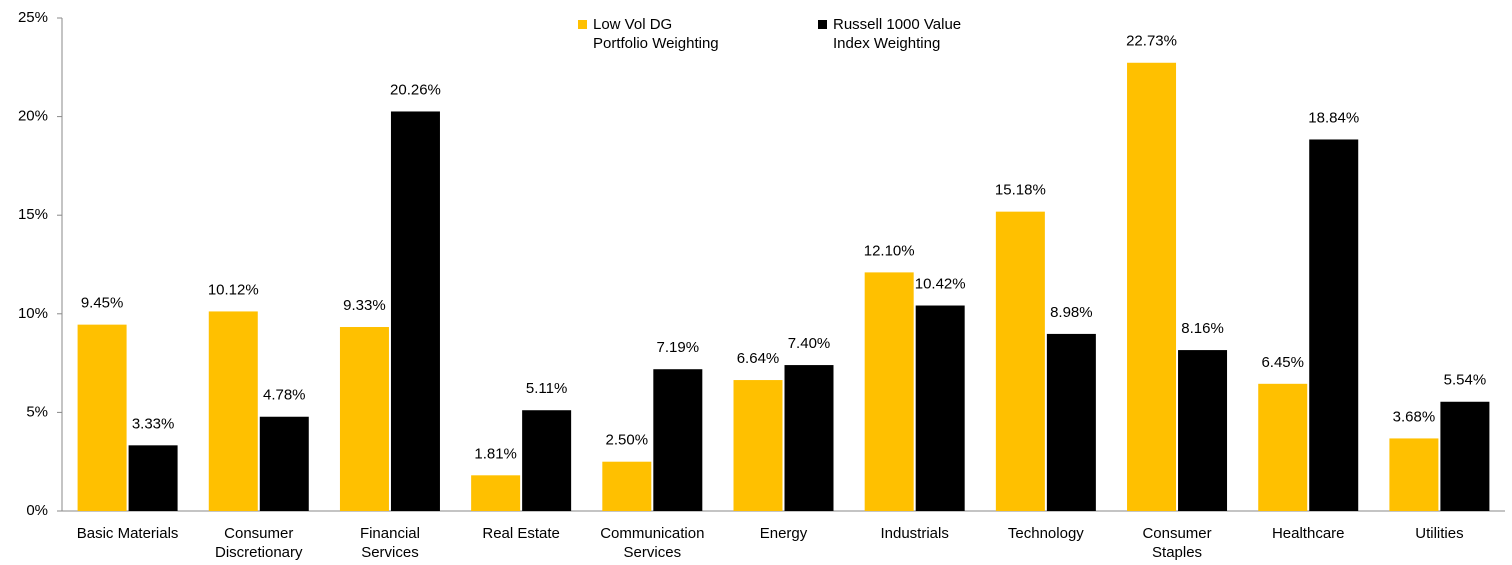 The image size is (1512, 565). I want to click on value-label: 5.54%, so click(1465, 380).